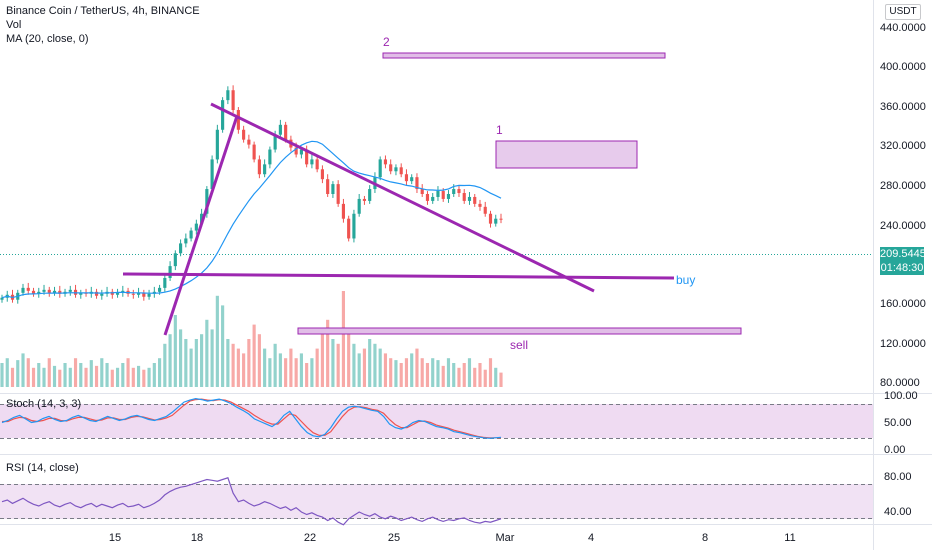  I want to click on ma-legend: MA (20, close, 0), so click(47, 39).